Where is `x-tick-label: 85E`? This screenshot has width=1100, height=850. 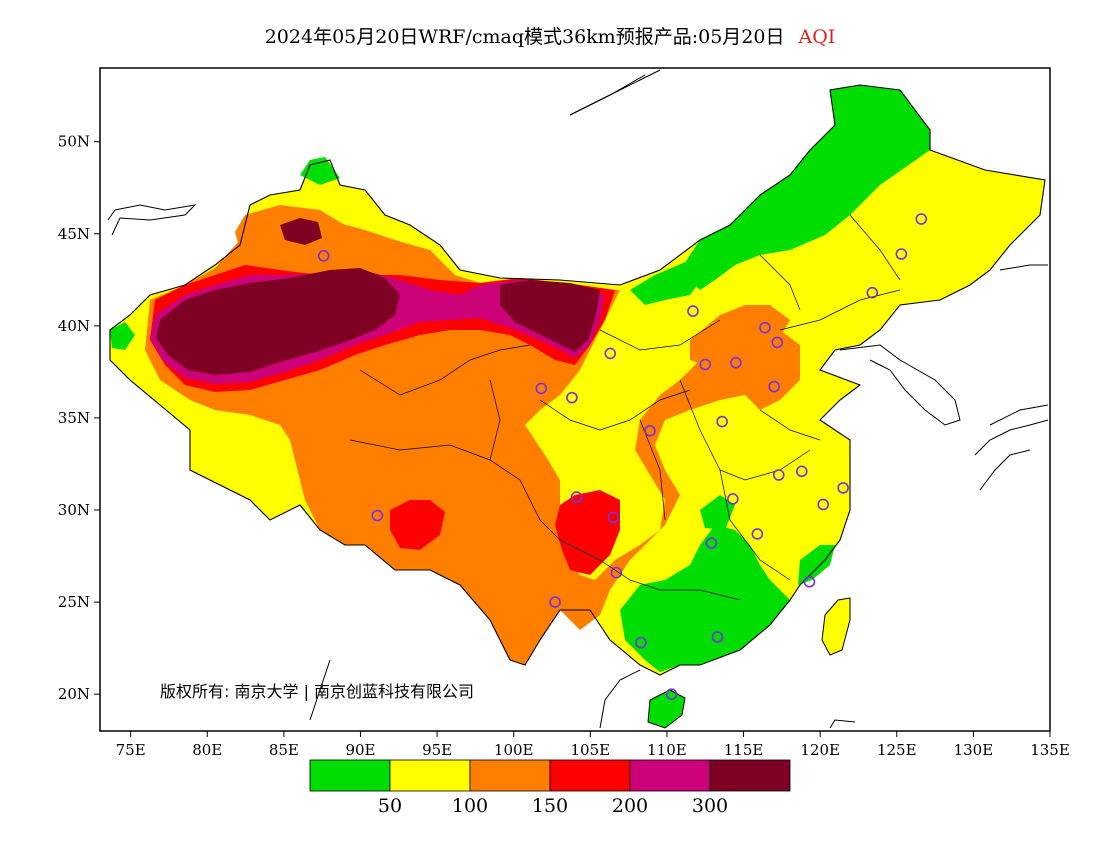
x-tick-label: 85E is located at coordinates (284, 750).